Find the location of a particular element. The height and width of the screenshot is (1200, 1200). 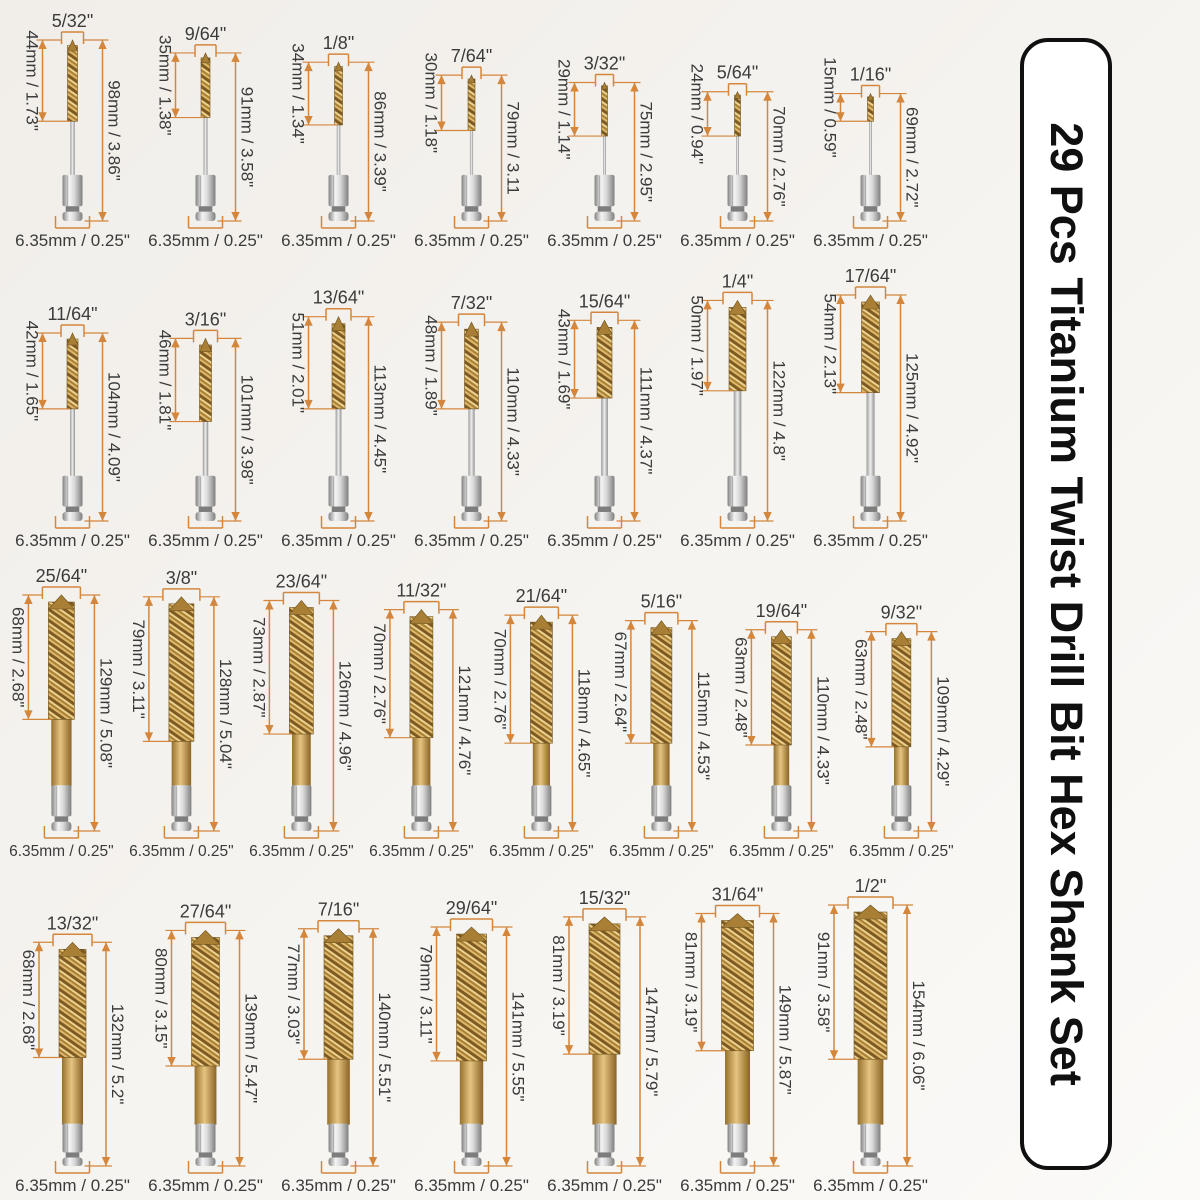

size-label: 5/64" is located at coordinates (737, 73).